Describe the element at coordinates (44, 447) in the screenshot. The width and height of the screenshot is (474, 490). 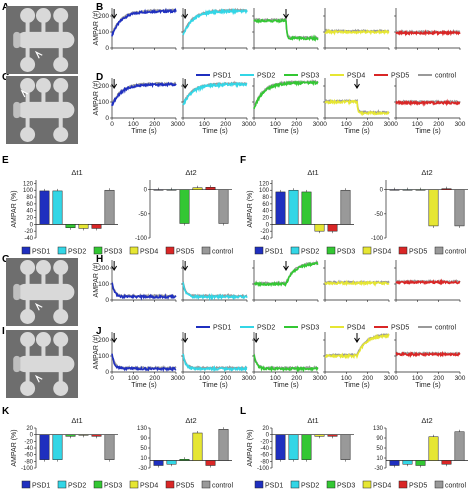
I see `bar-psd1` at that location.